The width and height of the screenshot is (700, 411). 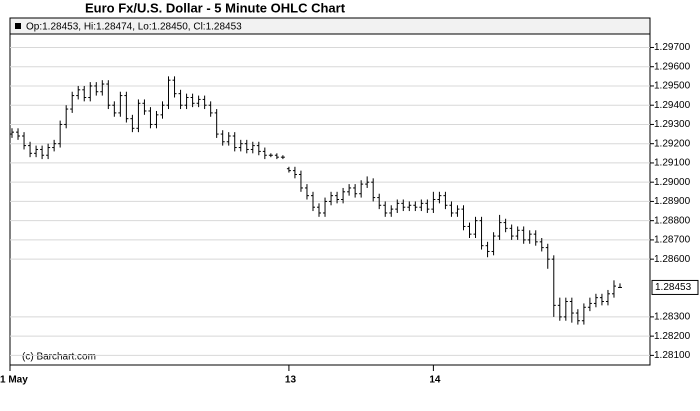 I want to click on y-tick-label: 1.29500, so click(x=672, y=86).